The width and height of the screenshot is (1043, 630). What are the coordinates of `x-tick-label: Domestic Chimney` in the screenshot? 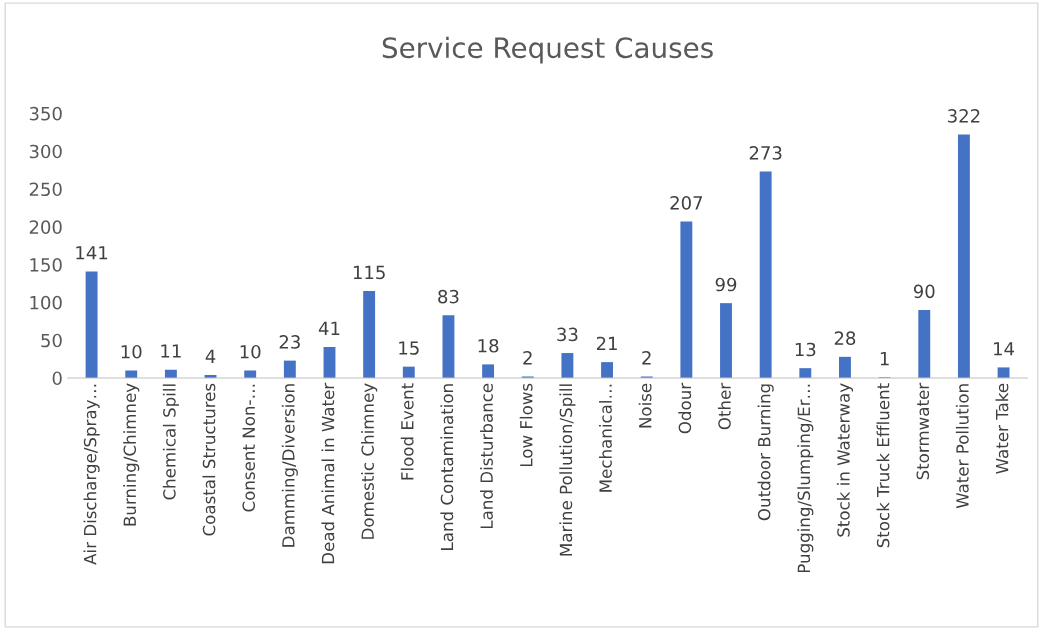 It's located at (369, 461).